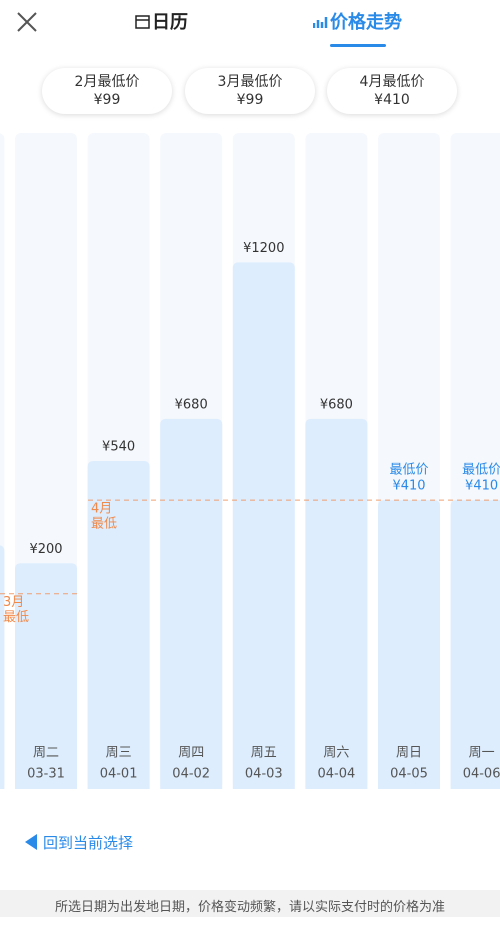  Describe the element at coordinates (250, 91) in the screenshot. I see `month-low-pill: 3月最低价 ¥99` at that location.